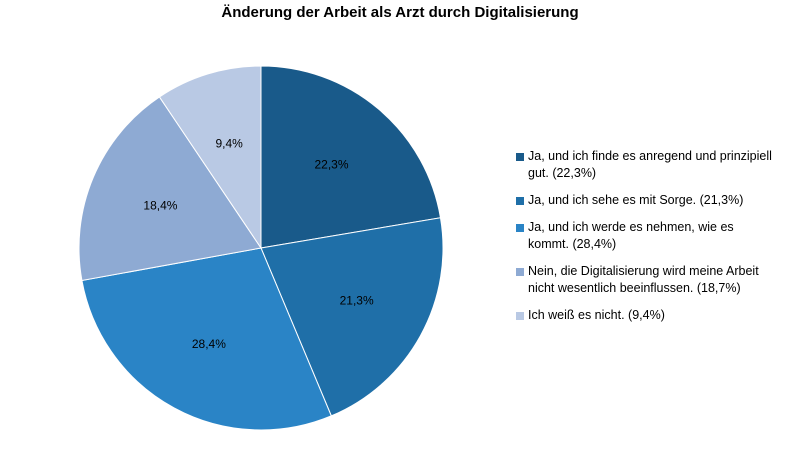 This screenshot has height=453, width=800. Describe the element at coordinates (209, 344) in the screenshot. I see `slice-label-3: 28,4%` at that location.